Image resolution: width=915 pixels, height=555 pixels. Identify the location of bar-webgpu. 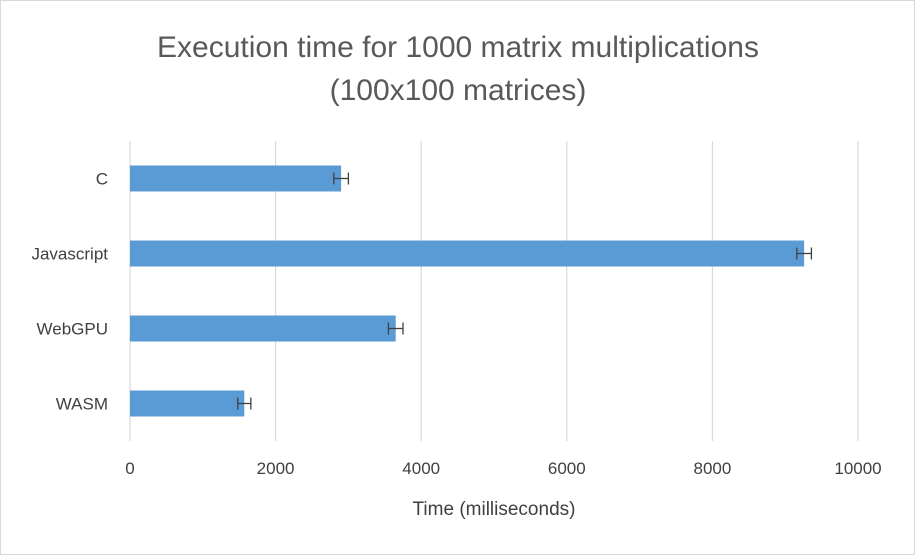
(263, 328).